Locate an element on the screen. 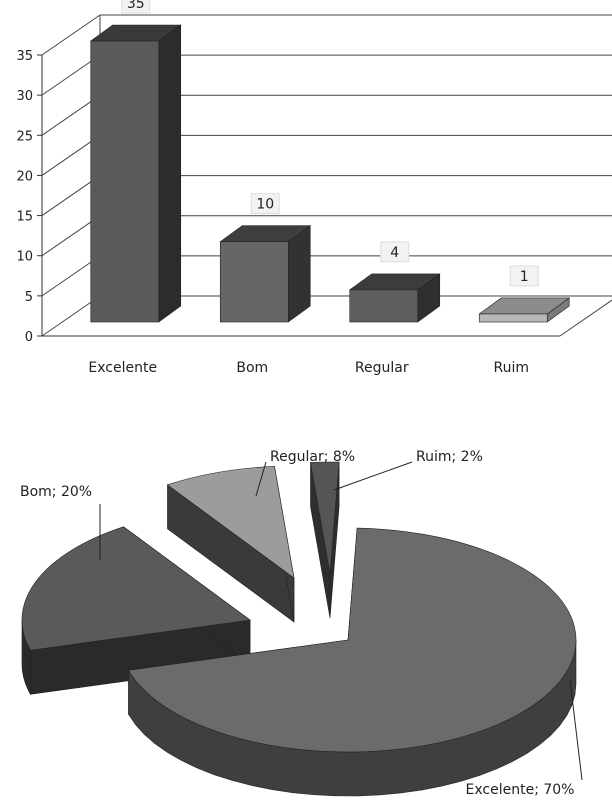 This screenshot has width=612, height=804. pie-slice-ruim is located at coordinates (325, 518).